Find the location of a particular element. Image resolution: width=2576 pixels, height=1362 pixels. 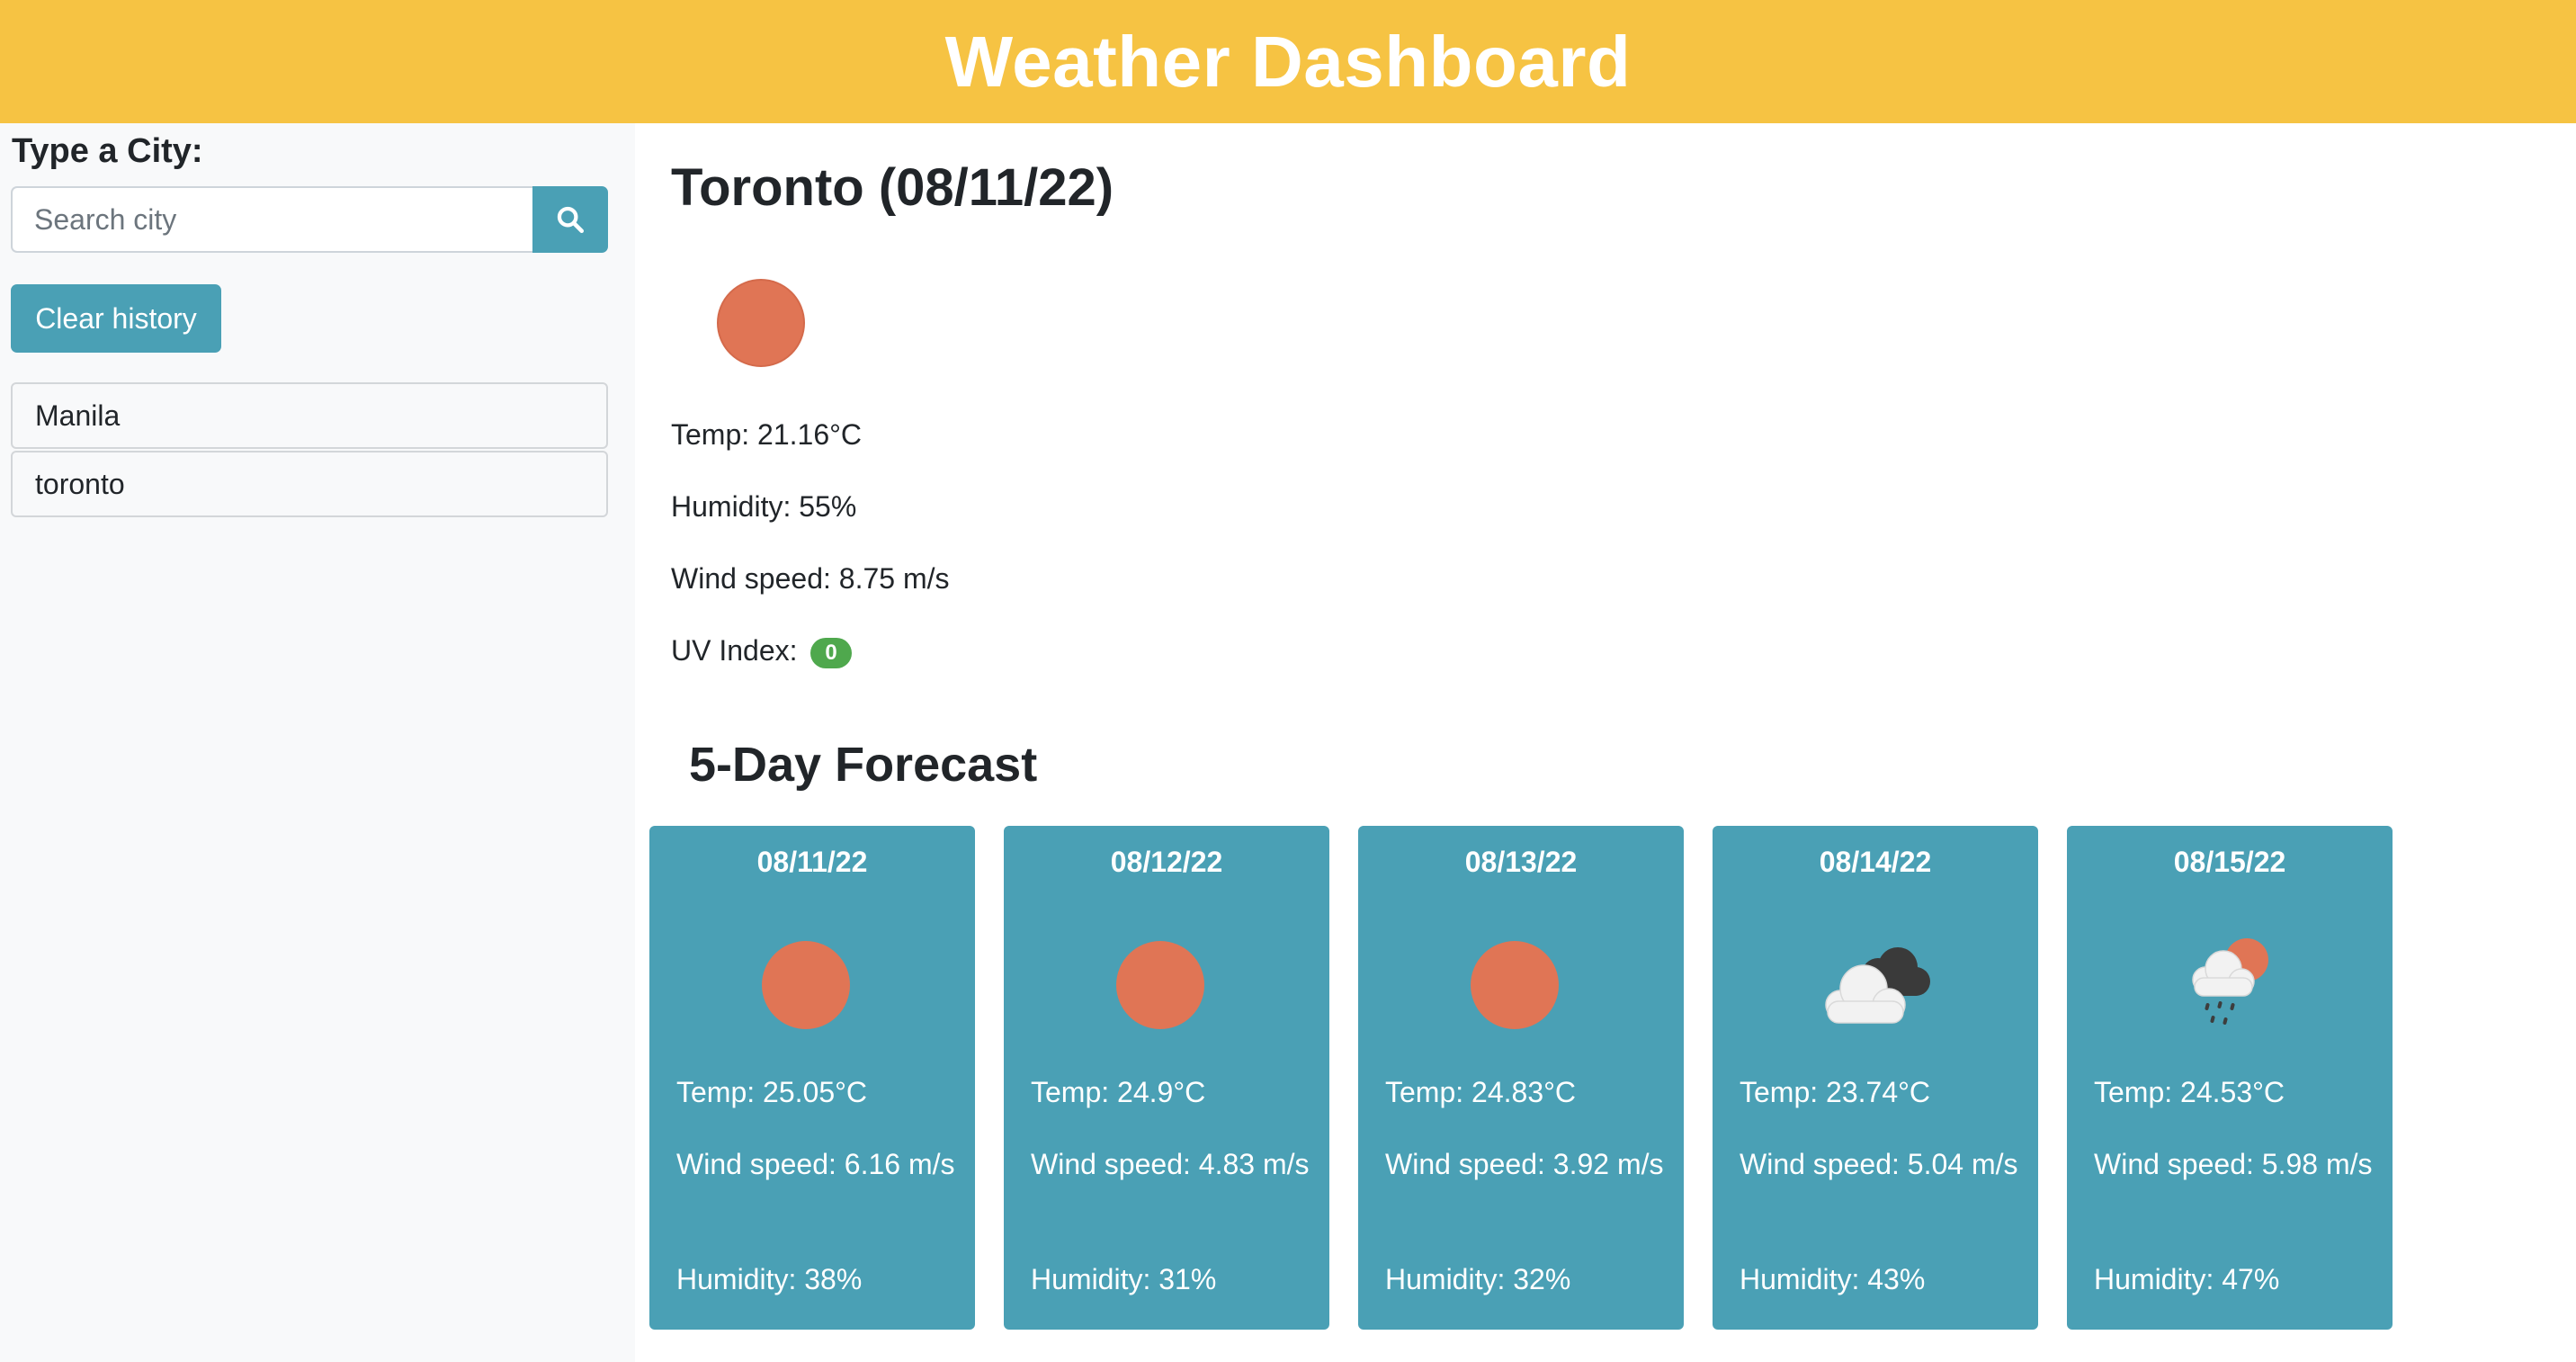

search-history: Manila toronto is located at coordinates (309, 450).